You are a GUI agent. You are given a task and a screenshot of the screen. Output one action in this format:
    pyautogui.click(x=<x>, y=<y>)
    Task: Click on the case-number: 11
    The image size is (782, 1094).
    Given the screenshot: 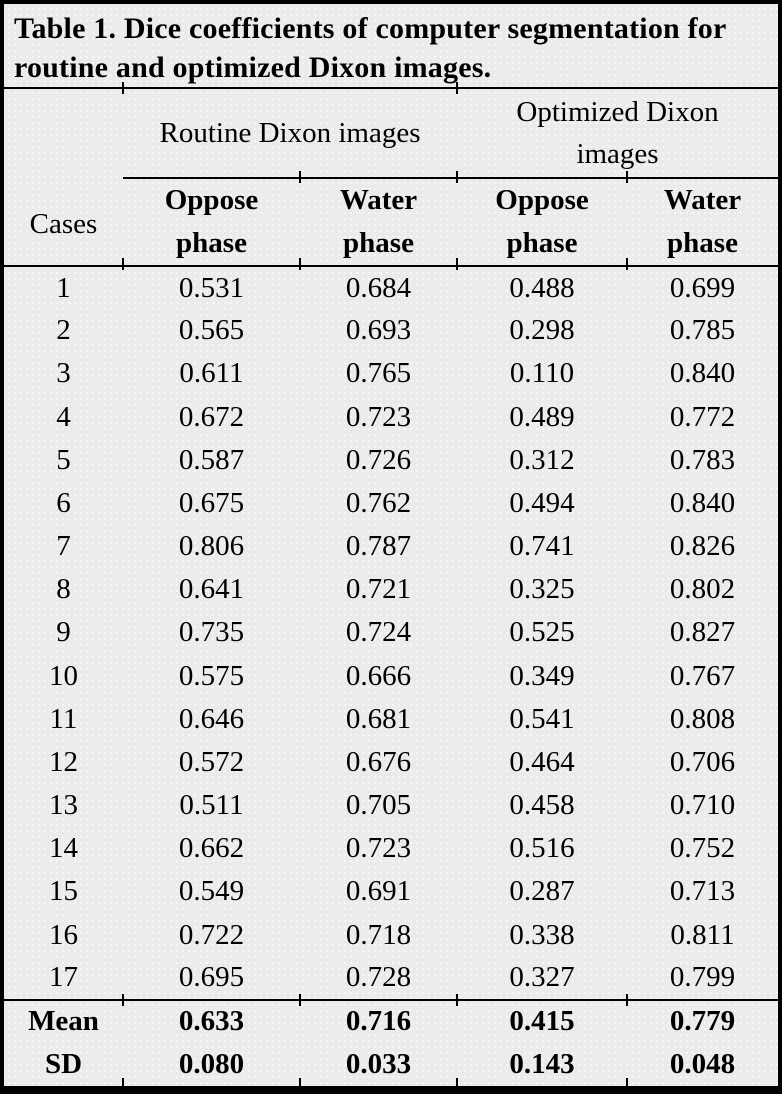 What is the action you would take?
    pyautogui.click(x=63, y=718)
    